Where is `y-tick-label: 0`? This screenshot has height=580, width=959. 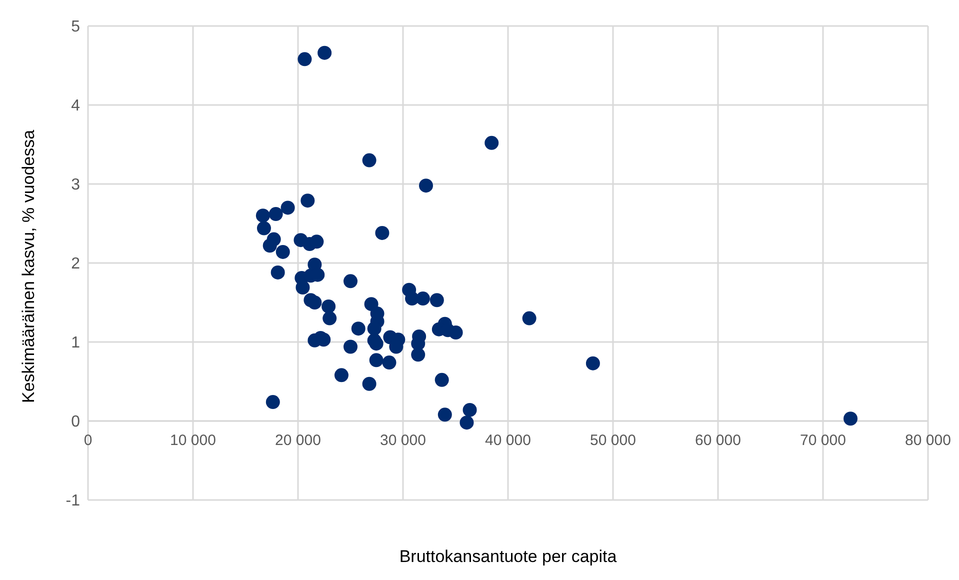 y-tick-label: 0 is located at coordinates (75, 422).